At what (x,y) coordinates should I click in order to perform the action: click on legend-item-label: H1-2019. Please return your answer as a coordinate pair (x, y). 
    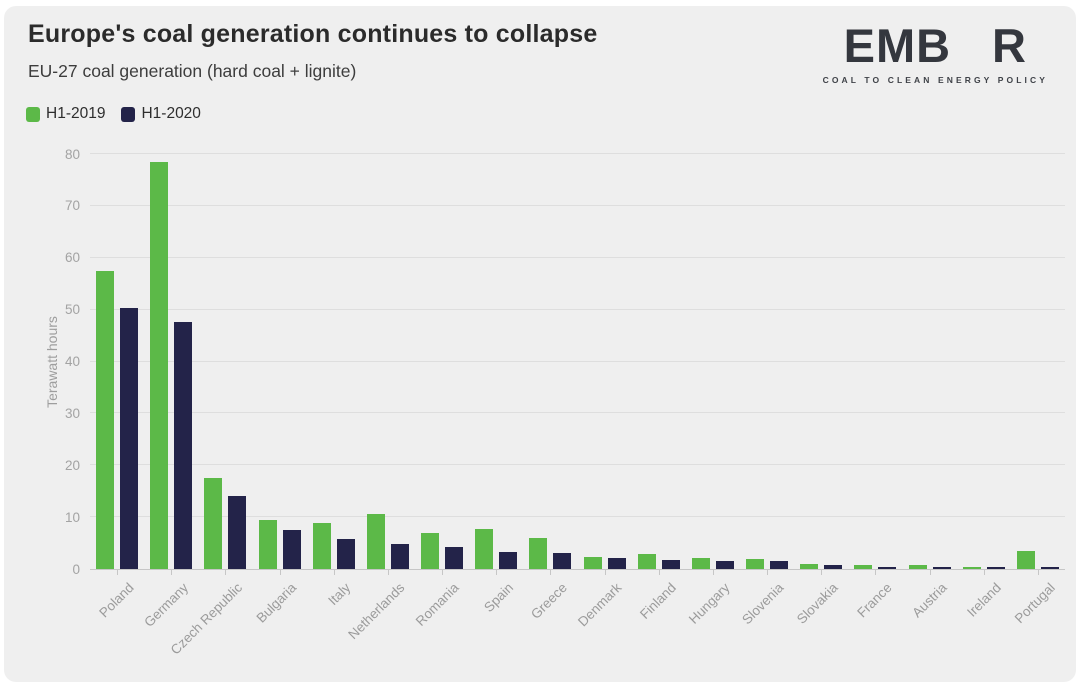
    Looking at the image, I should click on (76, 113).